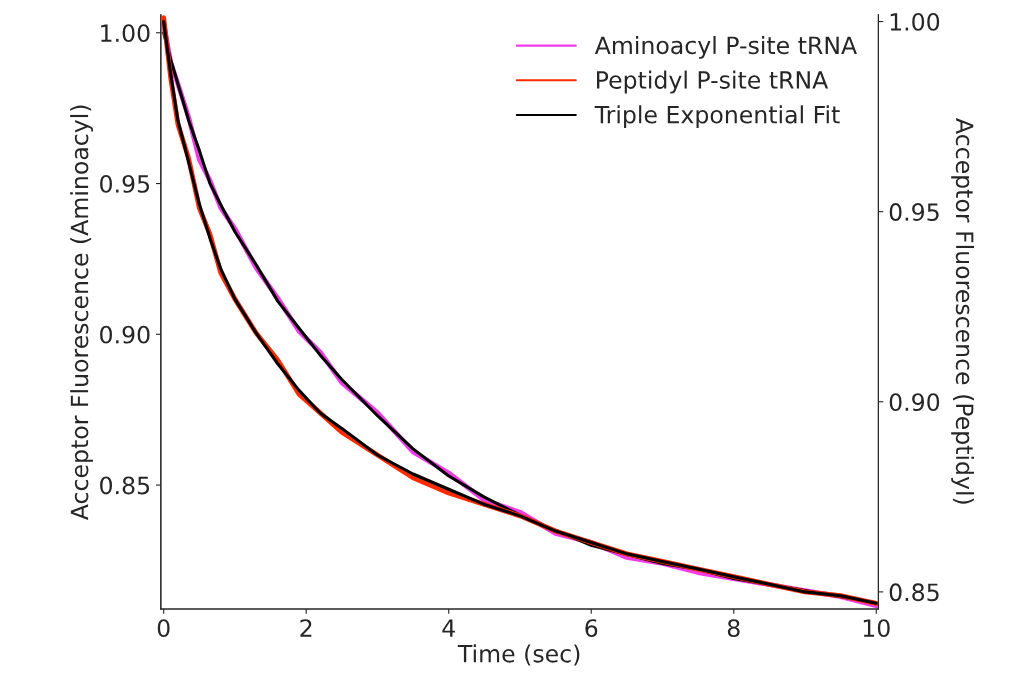 This screenshot has width=1031, height=700. What do you see at coordinates (915, 21) in the screenshot?
I see `y2-tick-label: 1.00` at bounding box center [915, 21].